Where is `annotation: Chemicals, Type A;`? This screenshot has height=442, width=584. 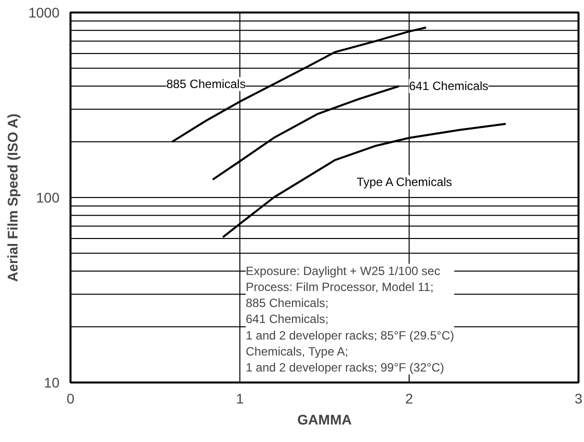 annotation: Chemicals, Type A; is located at coordinates (297, 351).